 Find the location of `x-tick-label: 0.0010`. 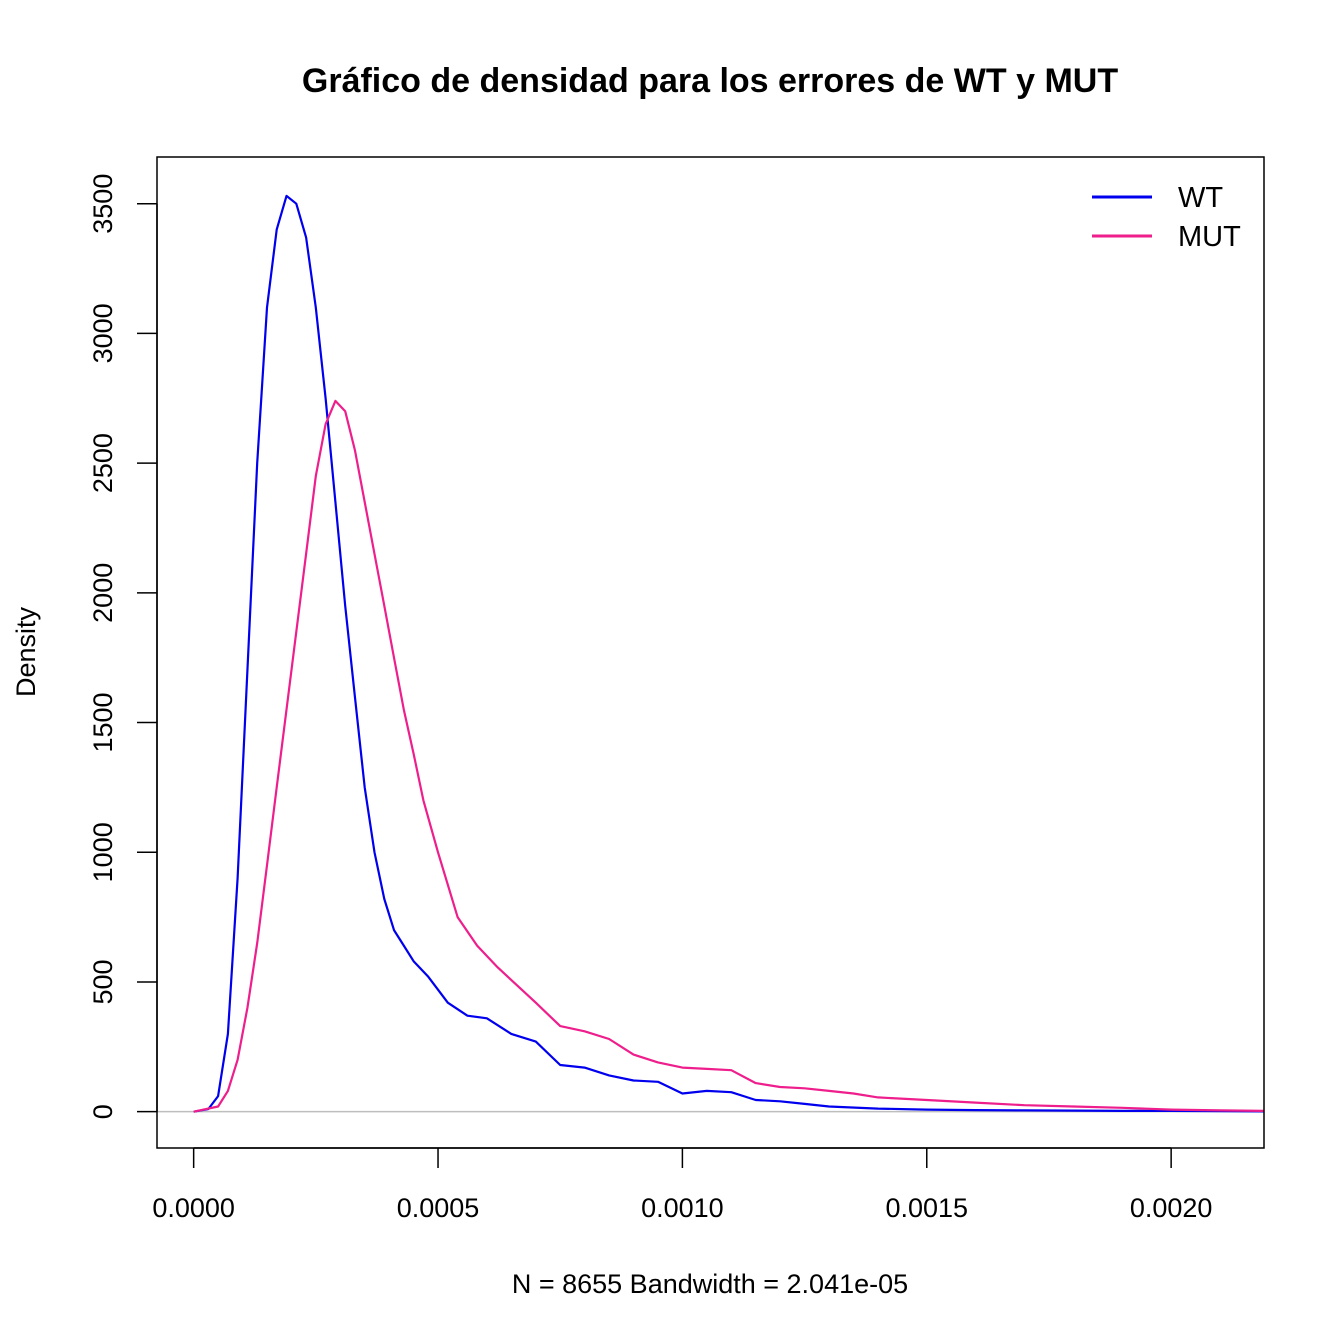

x-tick-label: 0.0010 is located at coordinates (682, 1208).